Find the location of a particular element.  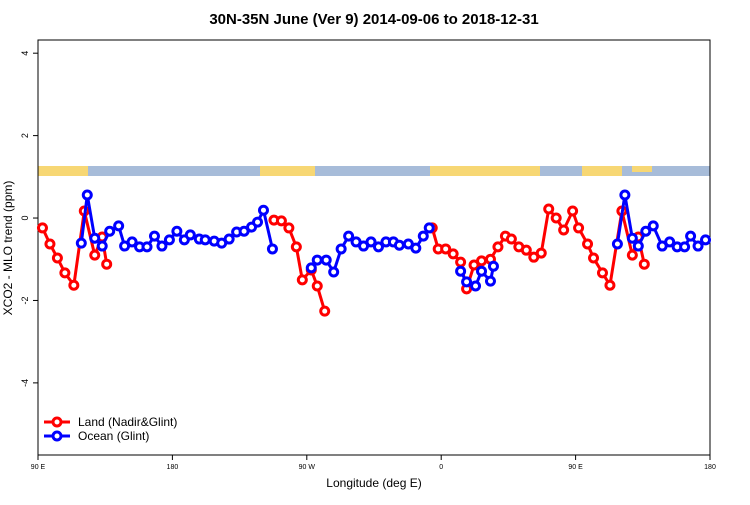

legend-label: Land (Nadir&Glint) is located at coordinates (127, 422).